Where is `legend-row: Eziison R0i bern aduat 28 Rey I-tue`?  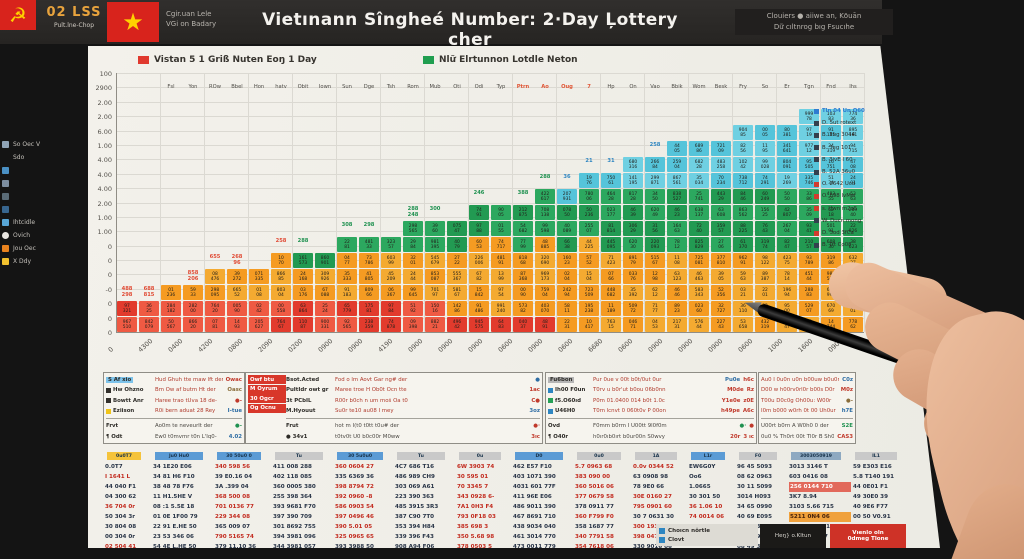
legend-row: Eziison R0i bern aduat 28 Rey I-tue is located at coordinates (174, 411).